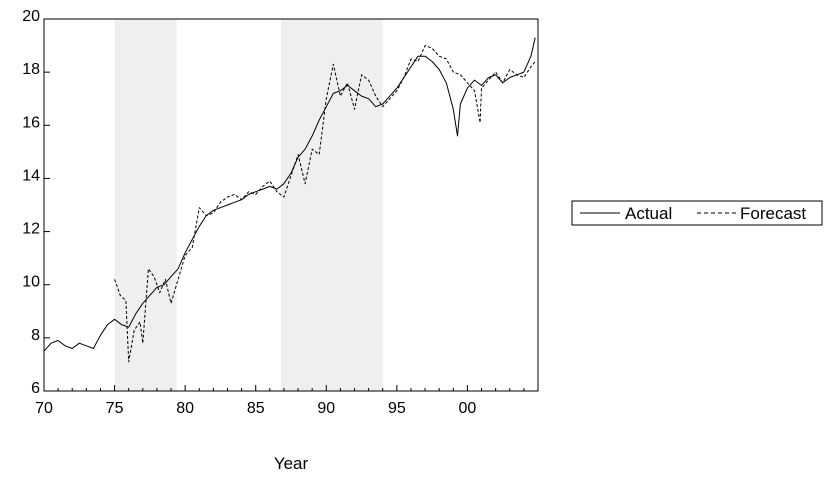 This screenshot has width=829, height=479. I want to click on legend-label-forecast: Forecast, so click(773, 213).